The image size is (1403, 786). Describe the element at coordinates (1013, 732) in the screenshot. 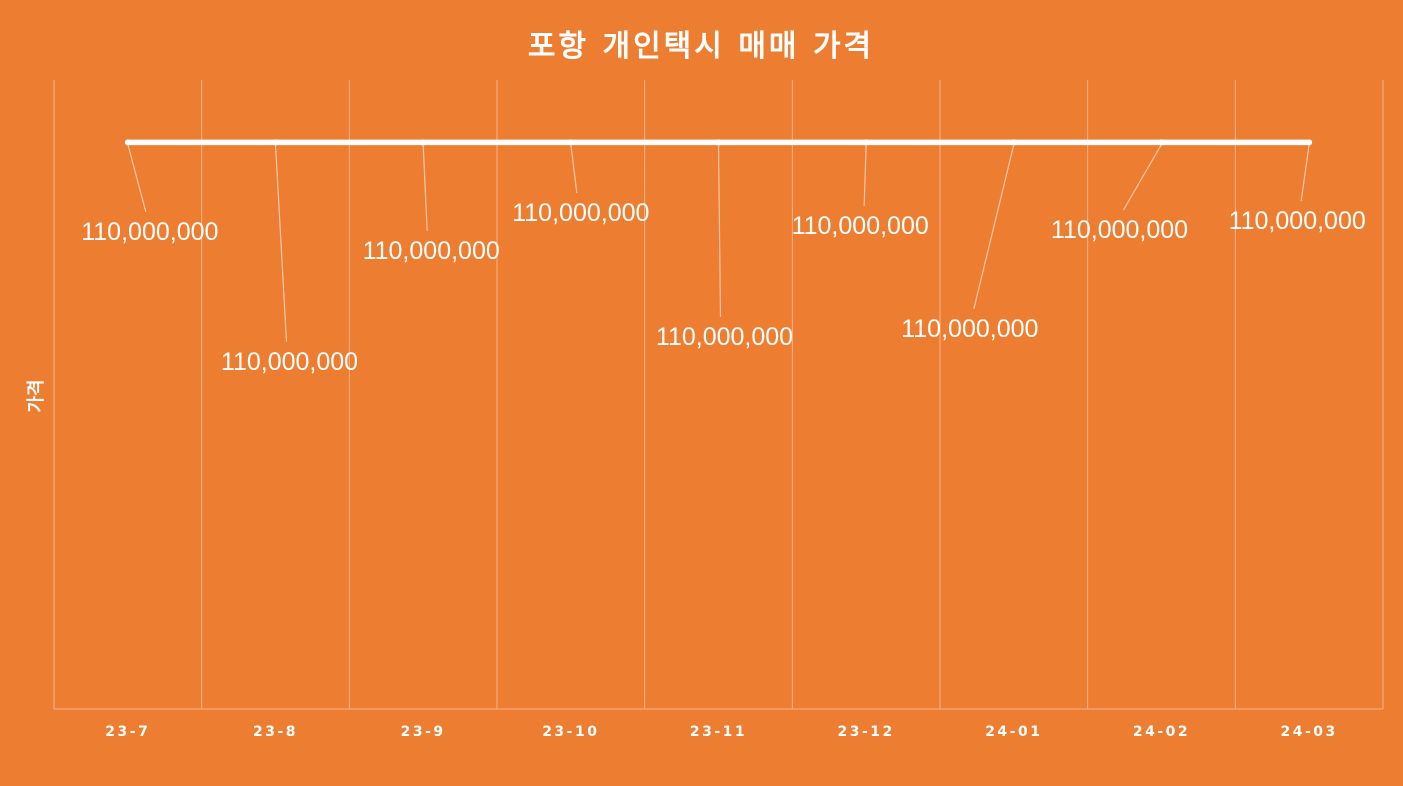

I see `x-tick-label: 24-01` at that location.